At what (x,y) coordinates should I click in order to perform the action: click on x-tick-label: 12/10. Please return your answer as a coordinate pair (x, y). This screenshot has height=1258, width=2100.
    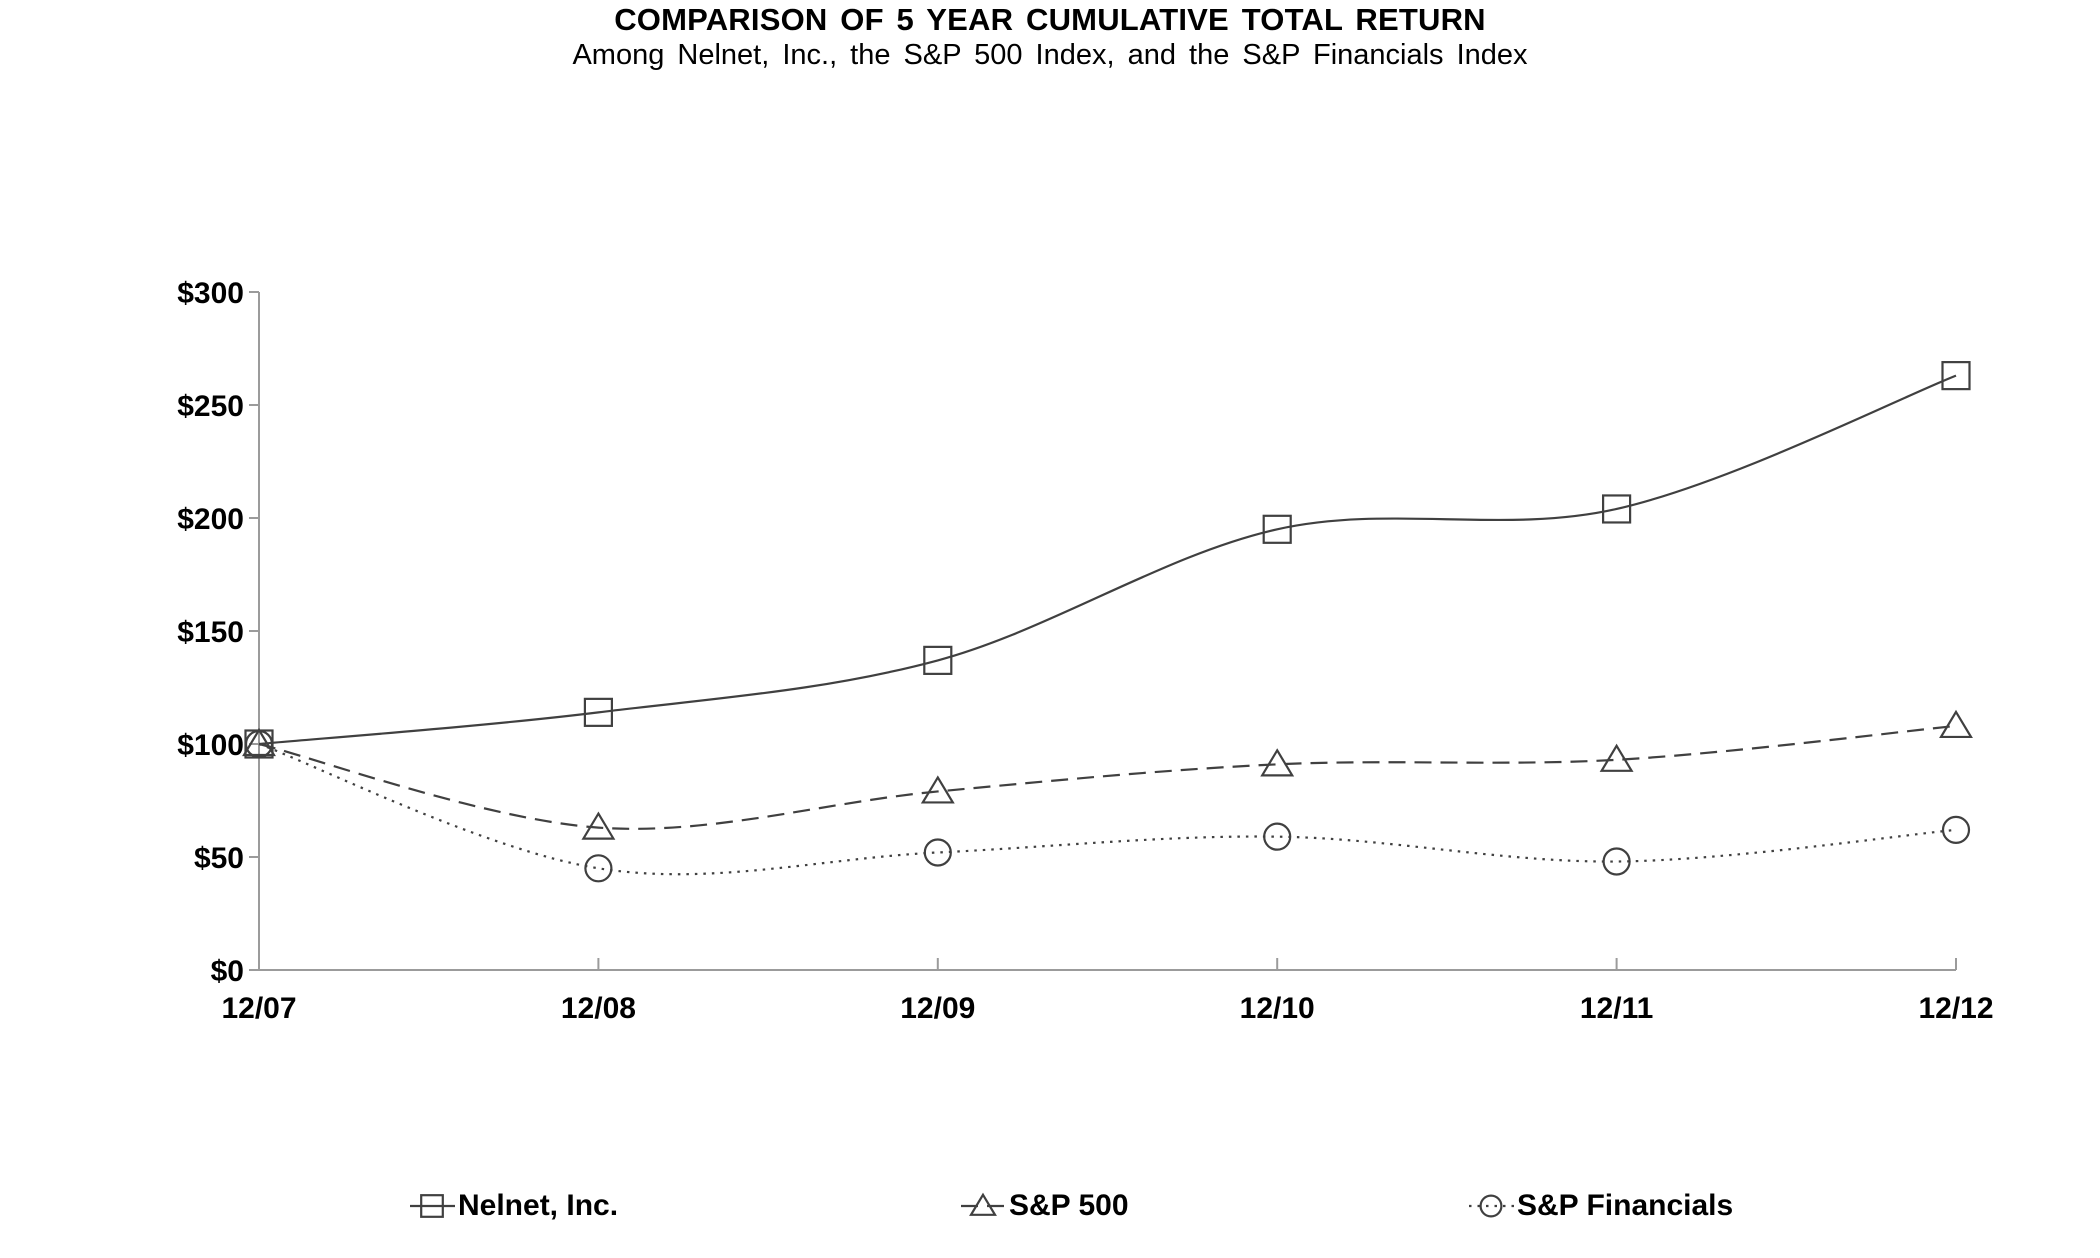
    Looking at the image, I should click on (1277, 1008).